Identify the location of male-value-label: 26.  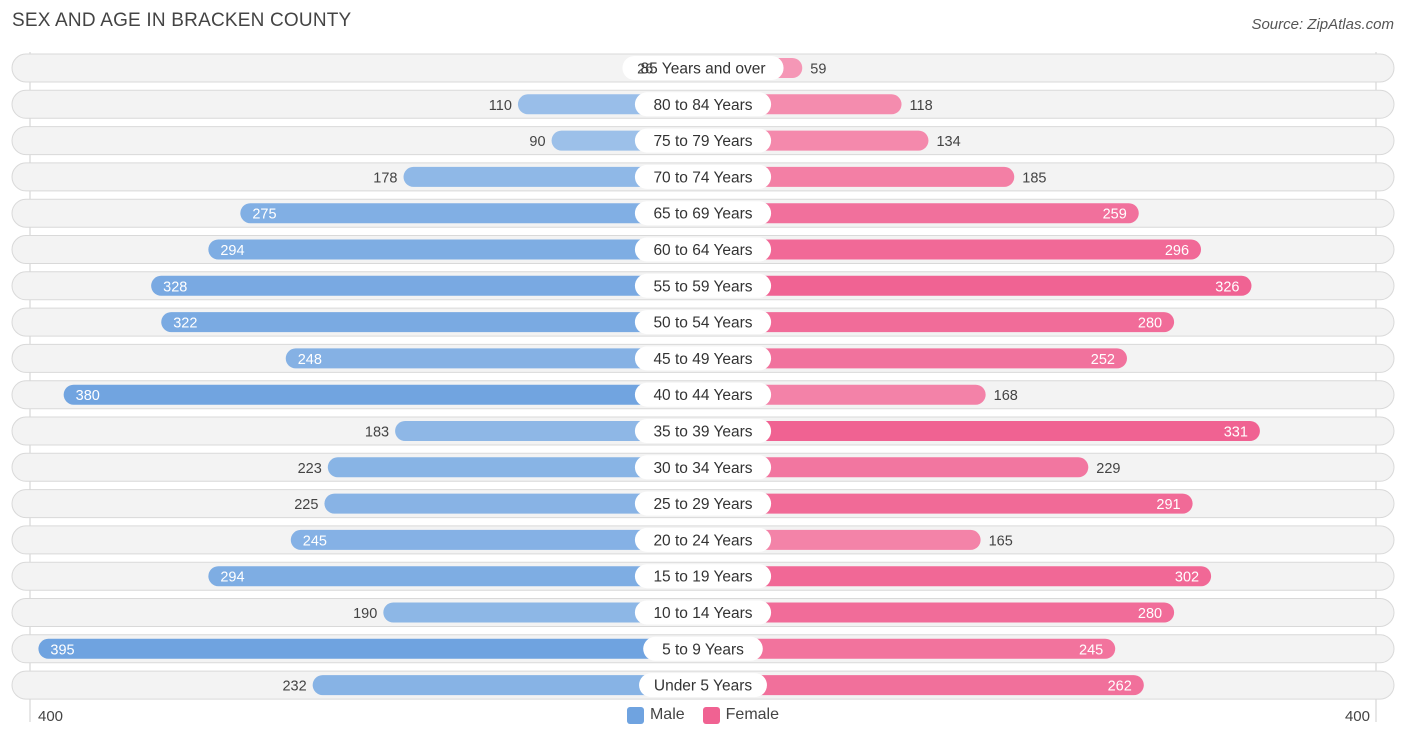
(645, 70).